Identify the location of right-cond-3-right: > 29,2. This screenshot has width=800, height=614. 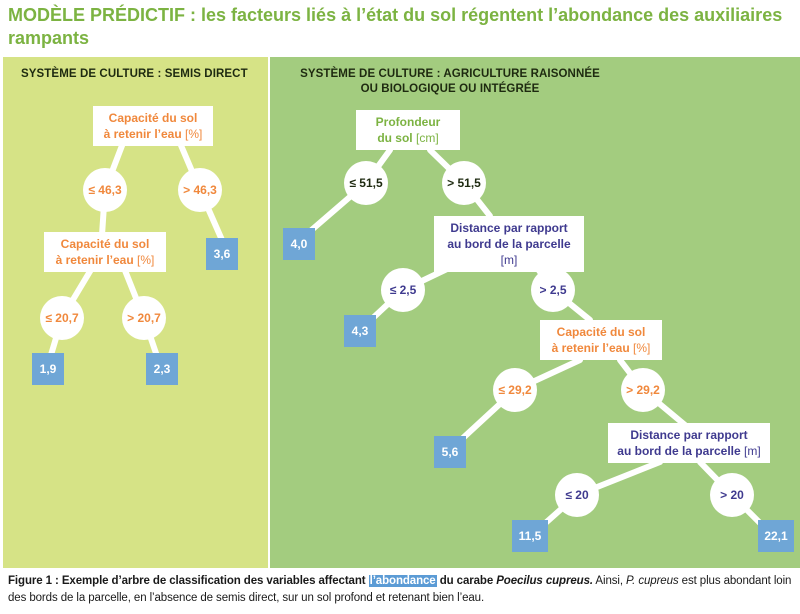
(643, 390).